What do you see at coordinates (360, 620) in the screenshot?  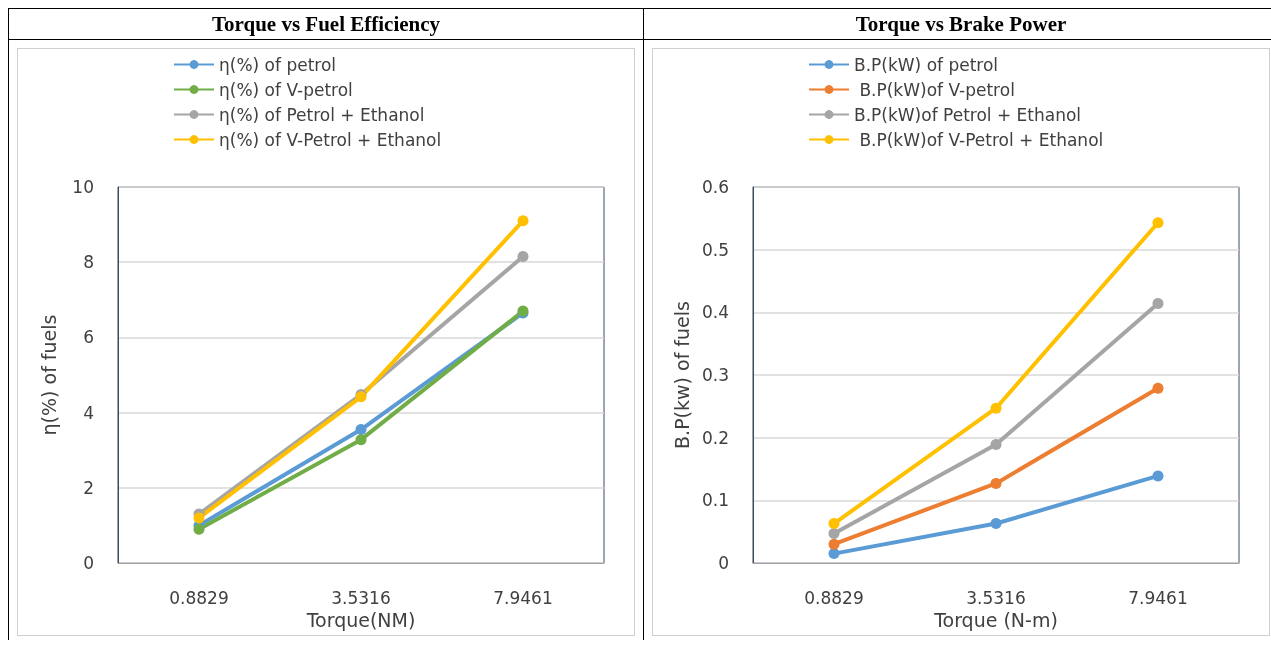 I see `x-axis-title: Torque(NM)` at bounding box center [360, 620].